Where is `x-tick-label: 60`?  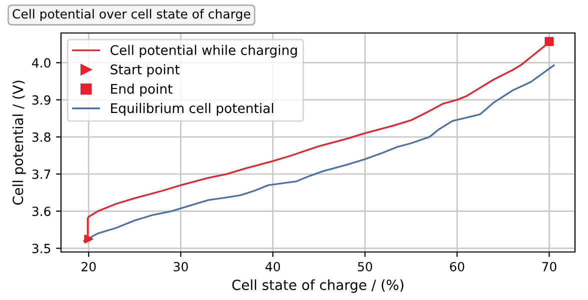 x-tick-label: 60 is located at coordinates (457, 267).